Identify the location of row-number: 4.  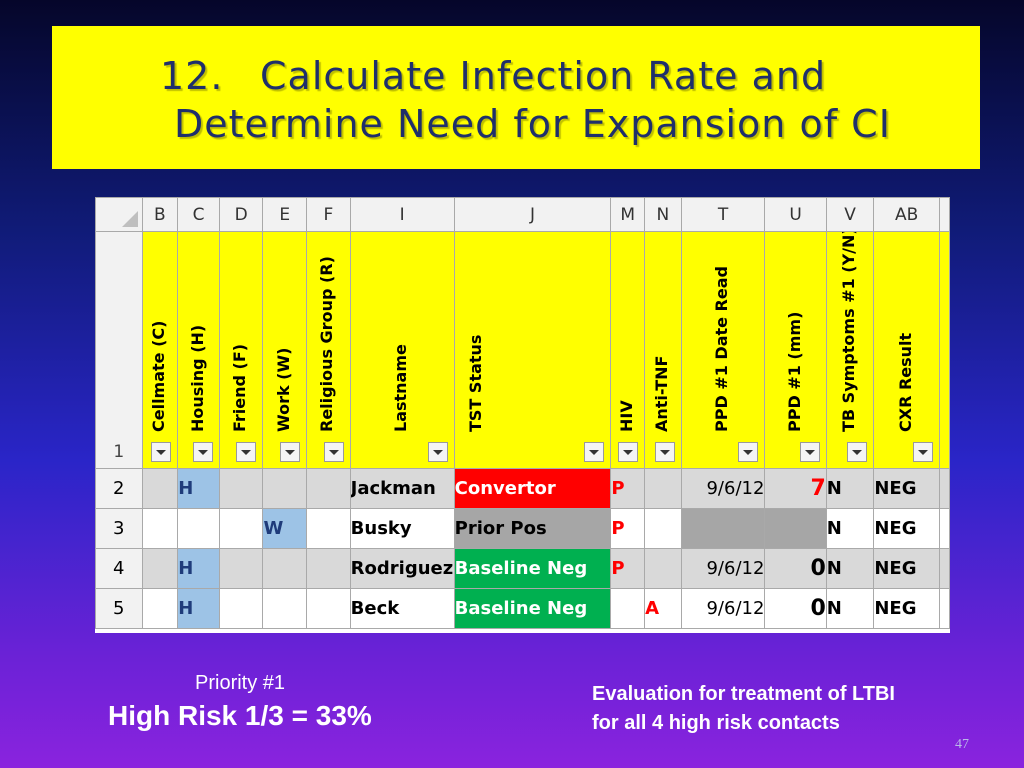
(119, 568).